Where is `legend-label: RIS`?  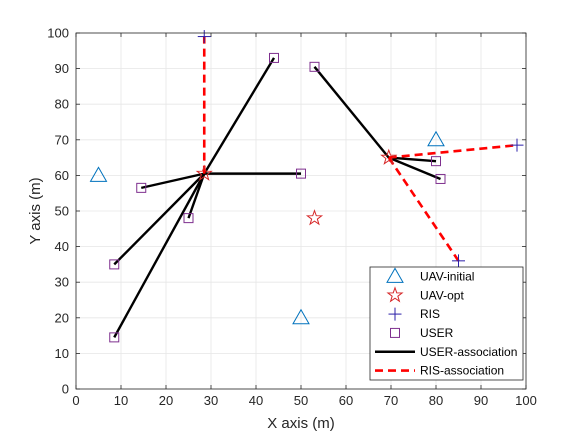
legend-label: RIS is located at coordinates (430, 314).